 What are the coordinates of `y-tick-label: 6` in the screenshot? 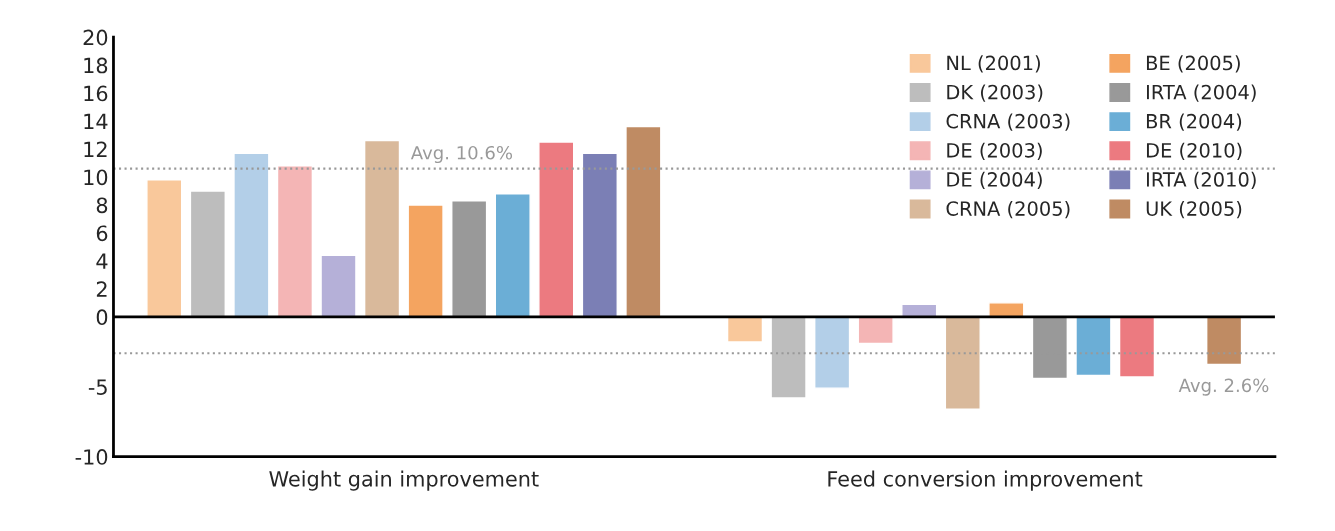 It's located at (102, 233).